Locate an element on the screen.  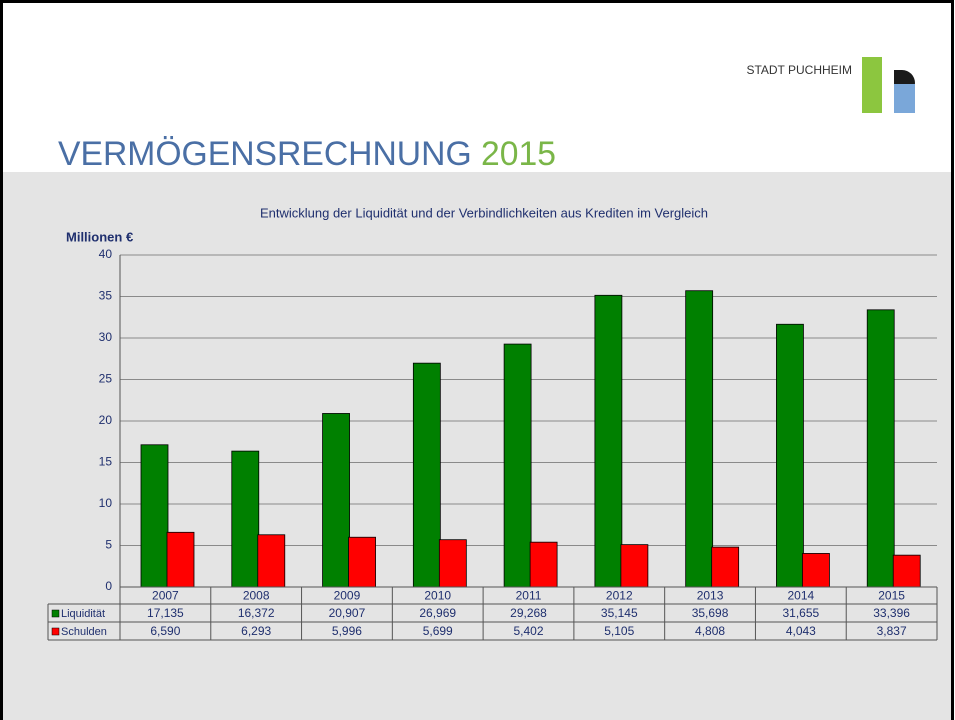
data-label: 29,268 is located at coordinates (528, 613).